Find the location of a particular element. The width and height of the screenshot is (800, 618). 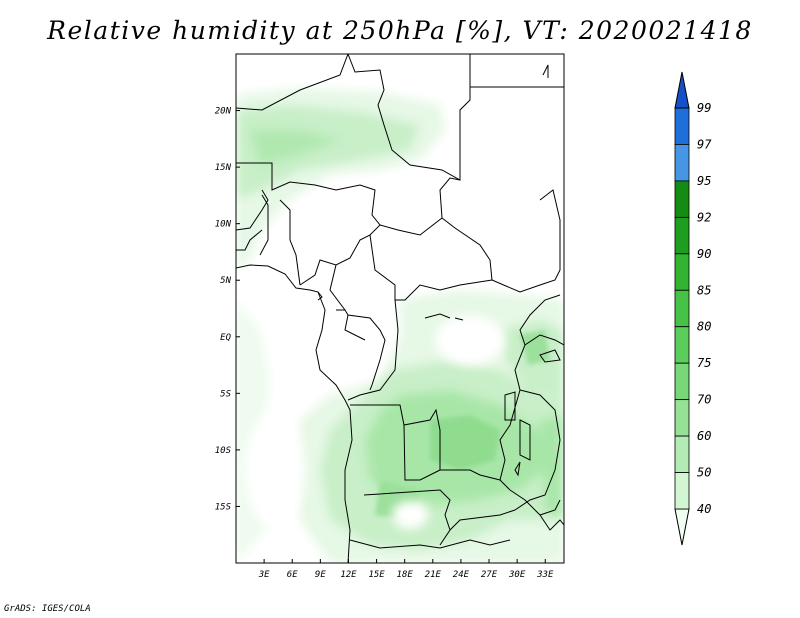

lon-label: 12E is located at coordinates (348, 575).